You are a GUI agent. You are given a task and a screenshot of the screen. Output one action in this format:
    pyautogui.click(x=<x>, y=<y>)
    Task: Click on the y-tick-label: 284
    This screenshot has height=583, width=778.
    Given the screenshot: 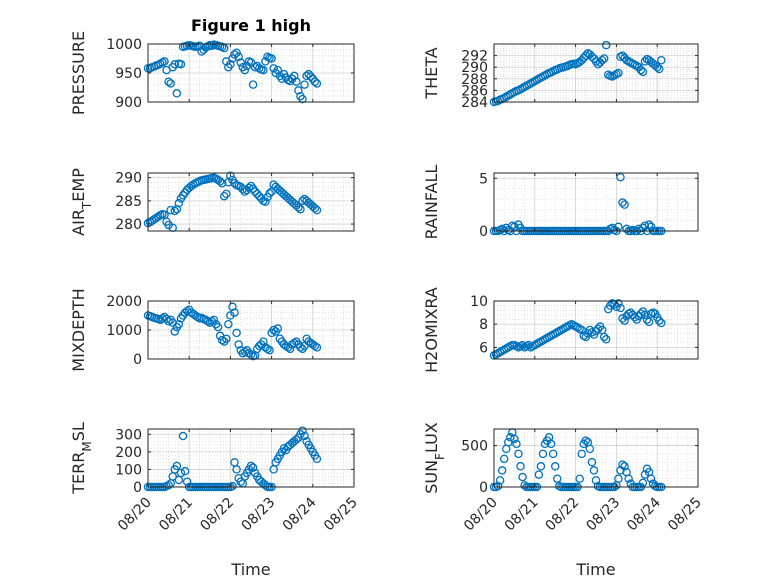 What is the action you would take?
    pyautogui.click(x=474, y=103)
    